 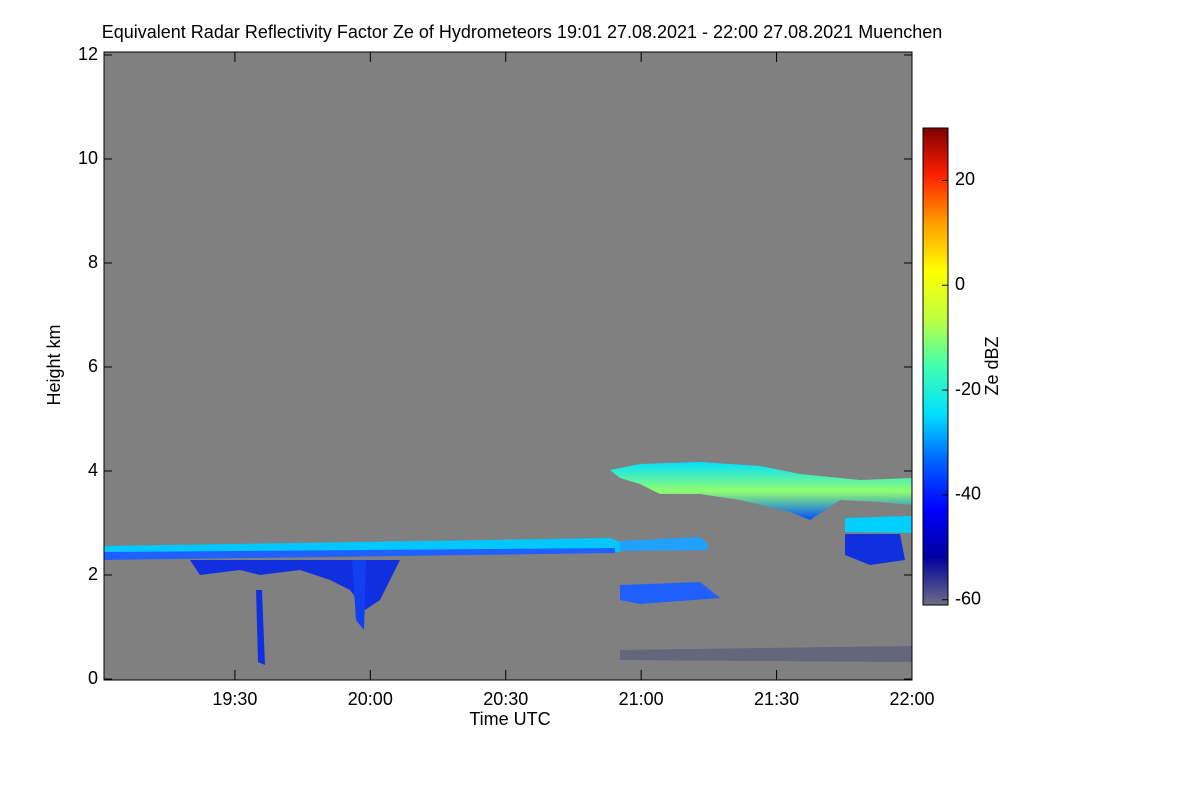 What do you see at coordinates (641, 699) in the screenshot?
I see `x-tick-label: 21:00` at bounding box center [641, 699].